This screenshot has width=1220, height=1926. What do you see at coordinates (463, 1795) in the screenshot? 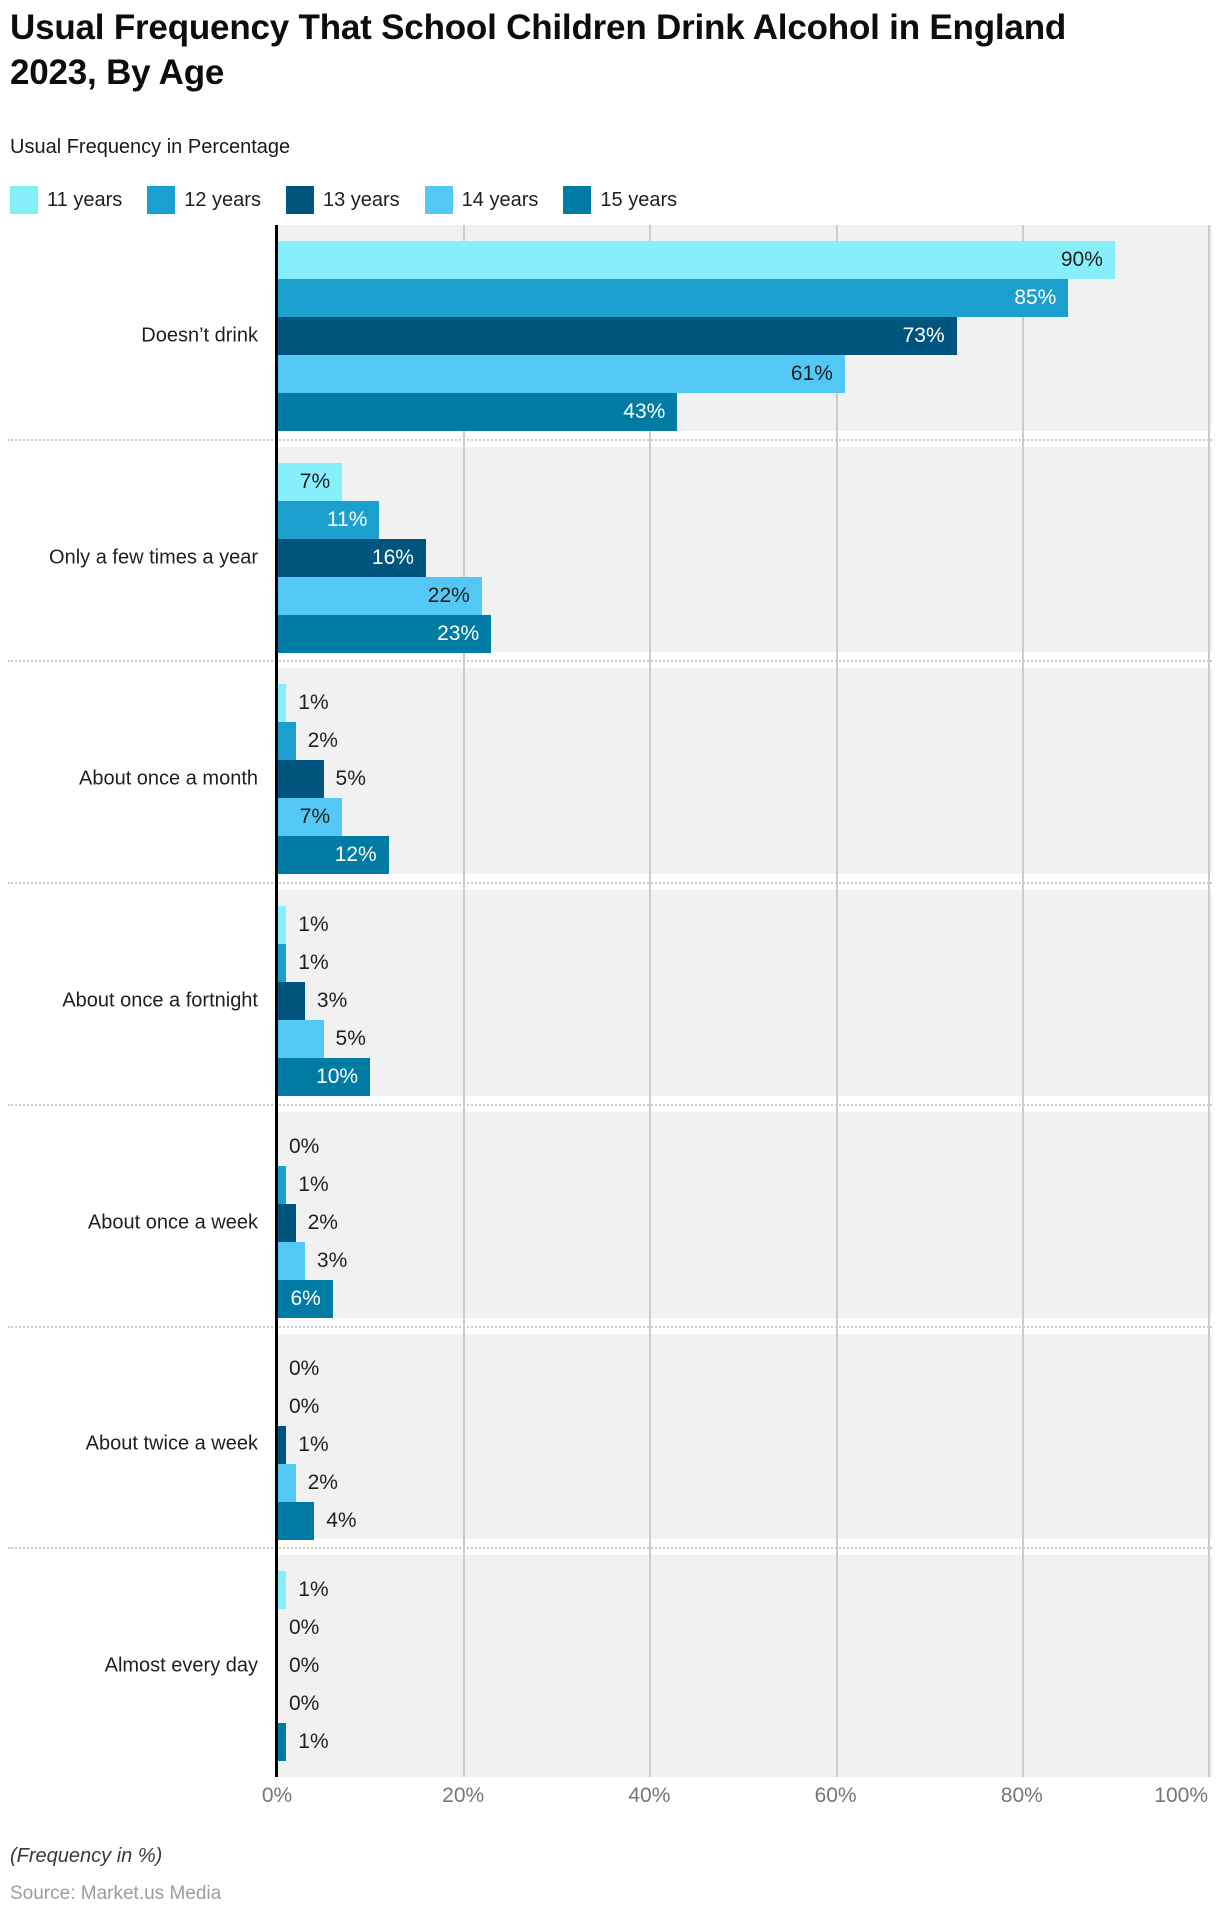
I see `x-axis-tick-label: 20%` at bounding box center [463, 1795].